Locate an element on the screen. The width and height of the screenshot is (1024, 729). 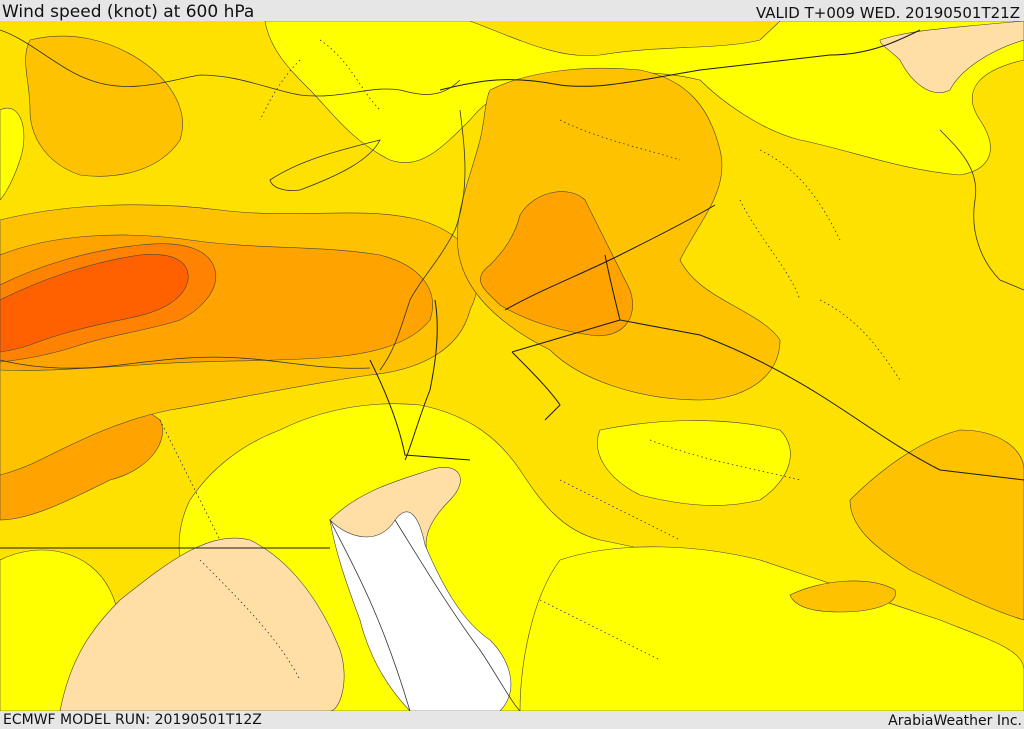
model-run-label: ECMWF MODEL RUN: 20190501T12Z is located at coordinates (132, 720).